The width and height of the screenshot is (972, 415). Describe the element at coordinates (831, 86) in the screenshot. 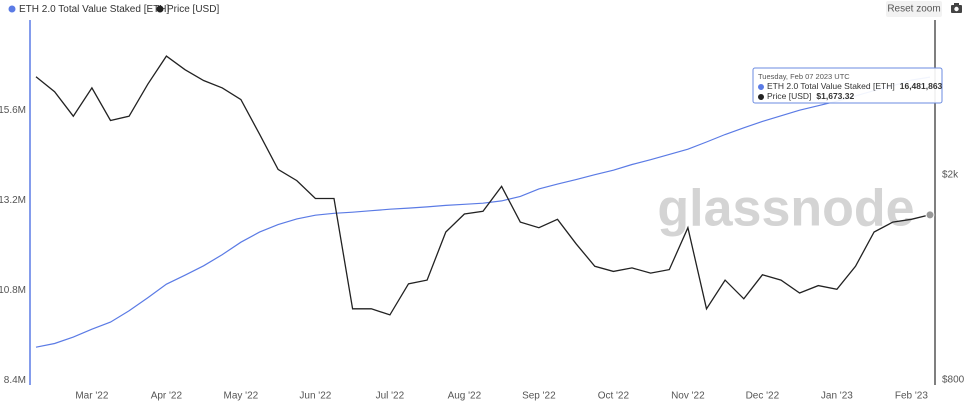

I see `tooltip-series-name: ETH 2.0 Total Value Staked [ETH]` at that location.